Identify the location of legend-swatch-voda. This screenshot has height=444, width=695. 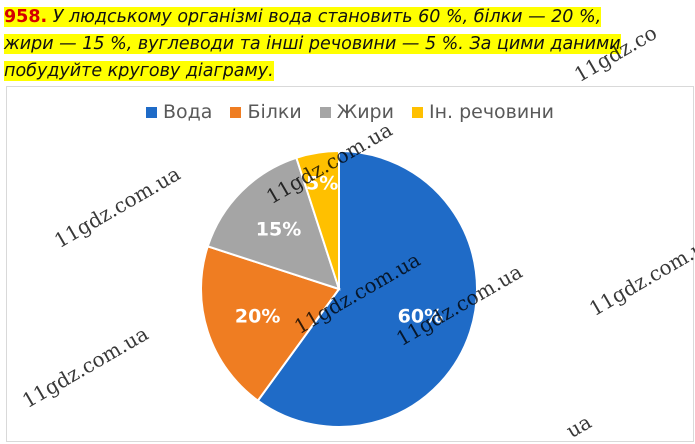
(151, 112).